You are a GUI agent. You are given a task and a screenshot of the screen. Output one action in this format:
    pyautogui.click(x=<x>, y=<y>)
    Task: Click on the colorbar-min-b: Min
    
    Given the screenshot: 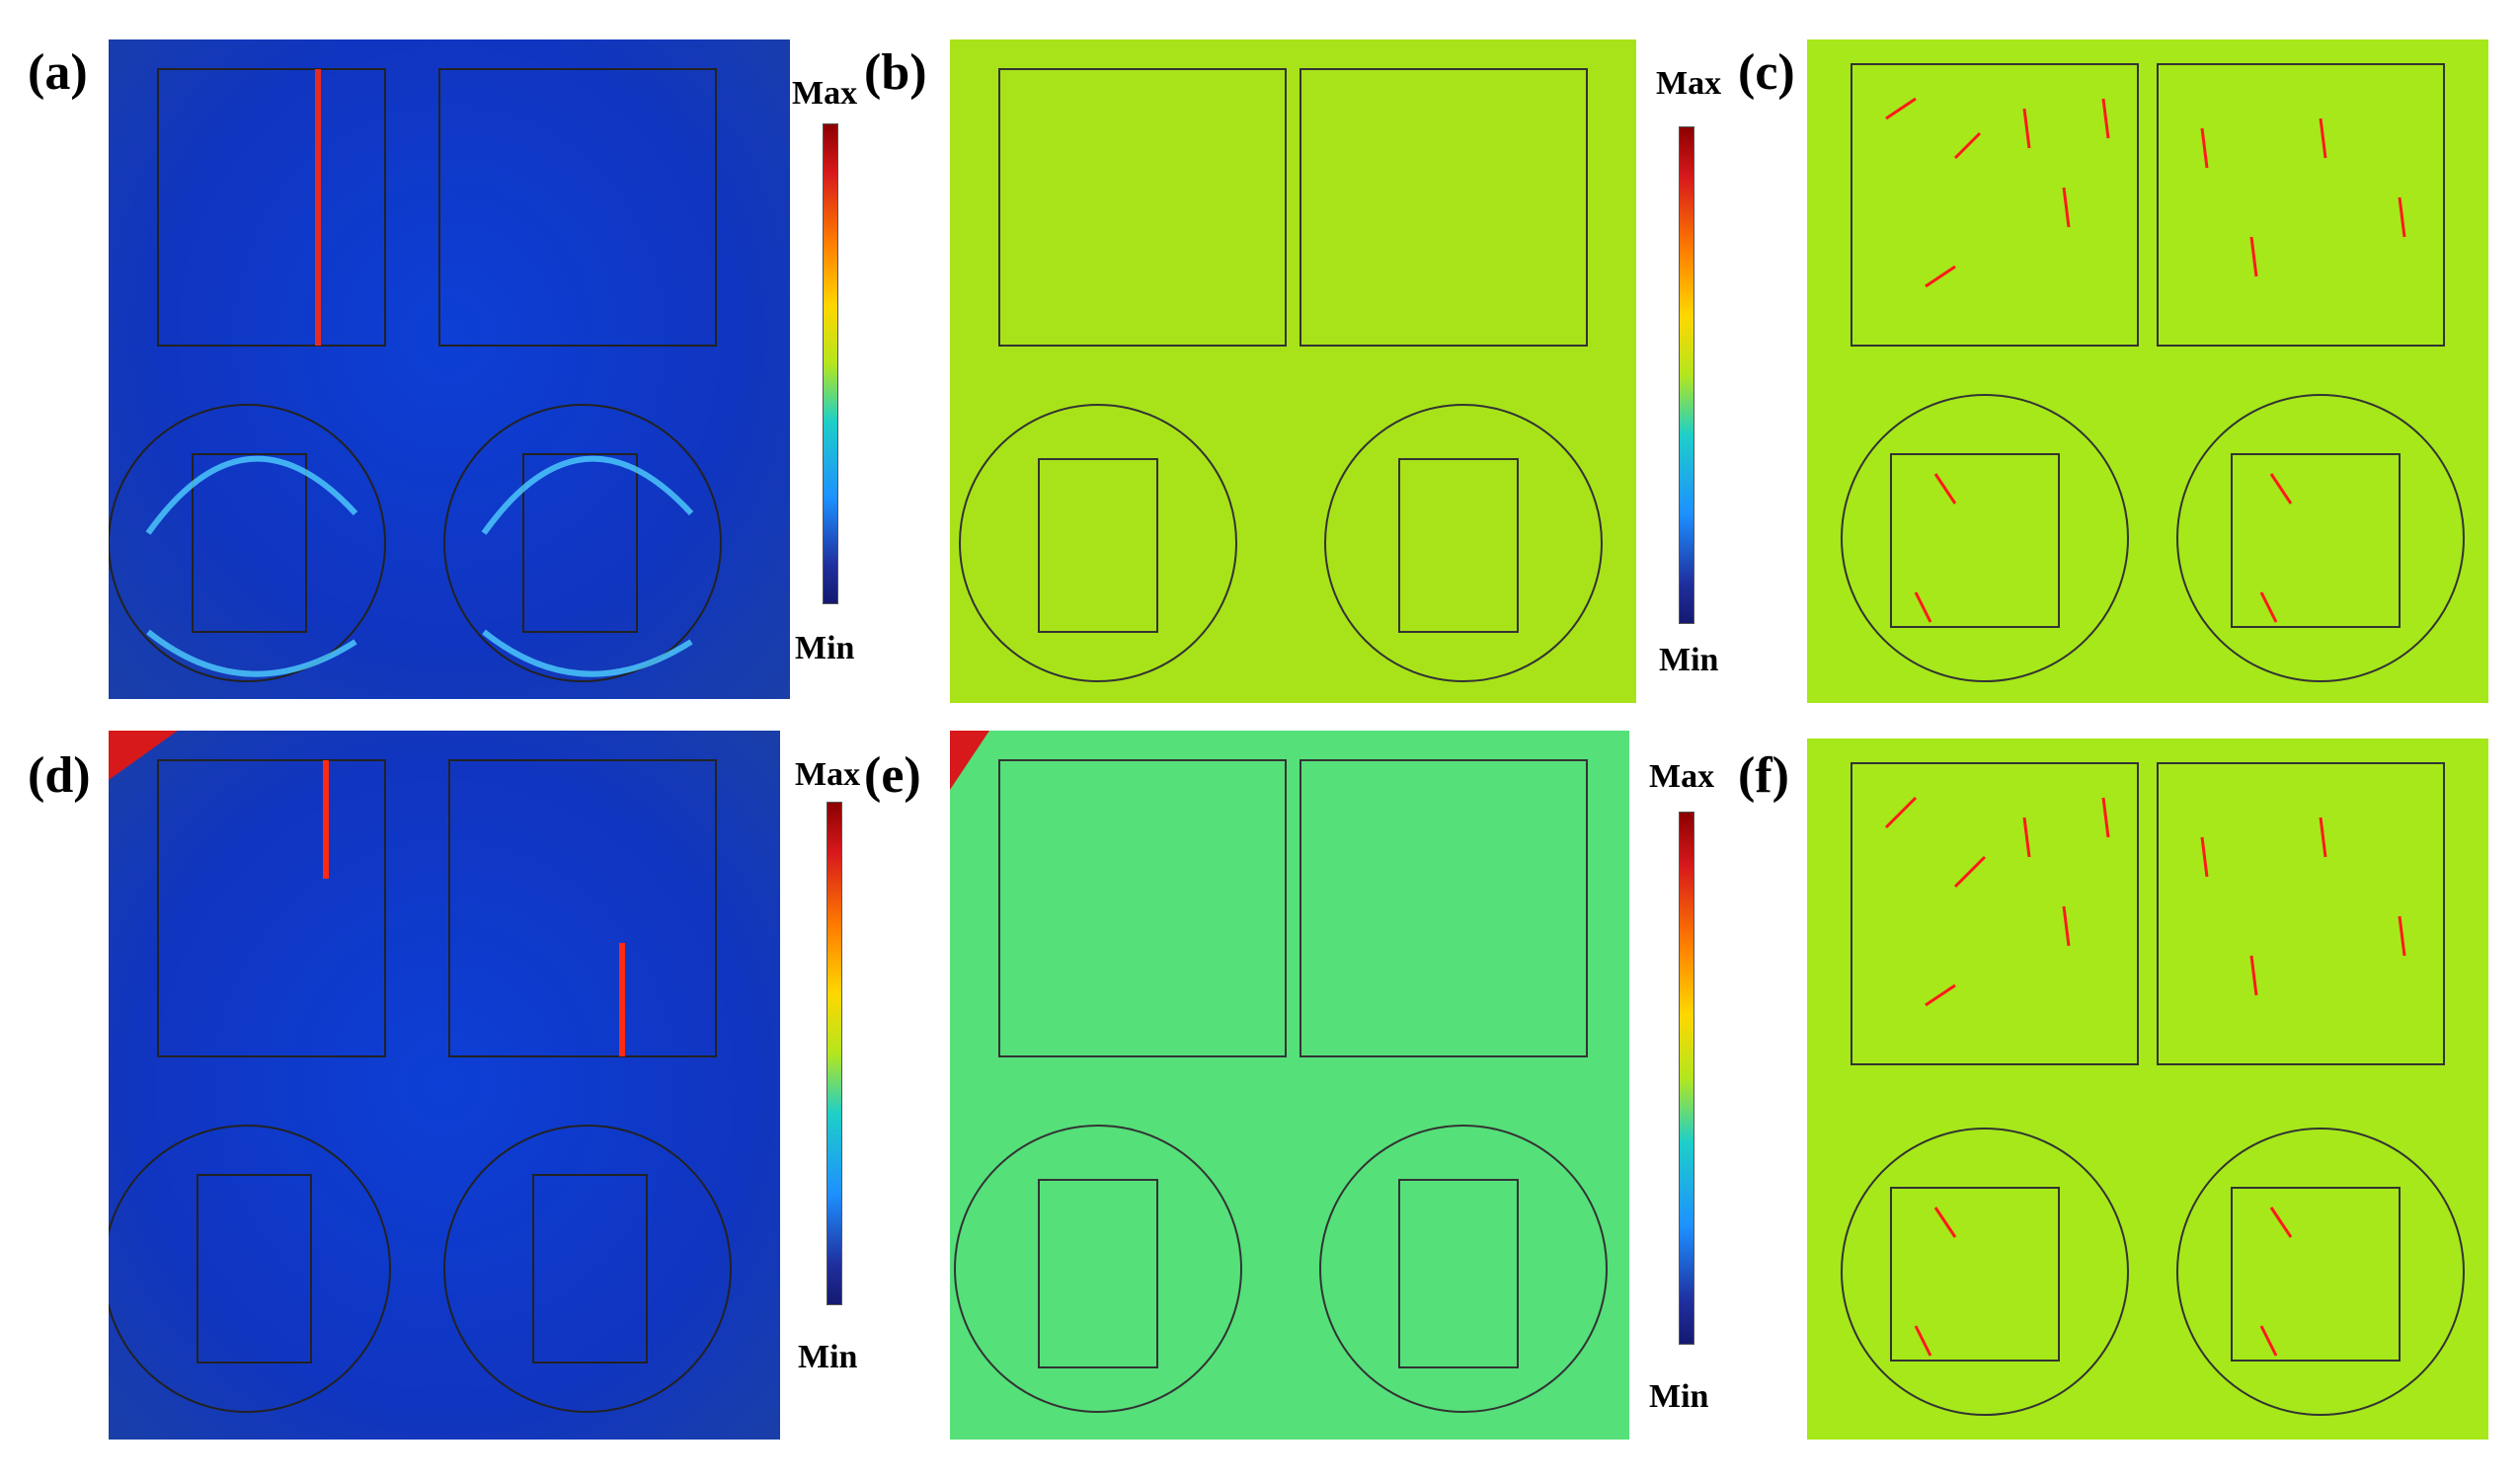 What is the action you would take?
    pyautogui.click(x=1689, y=660)
    